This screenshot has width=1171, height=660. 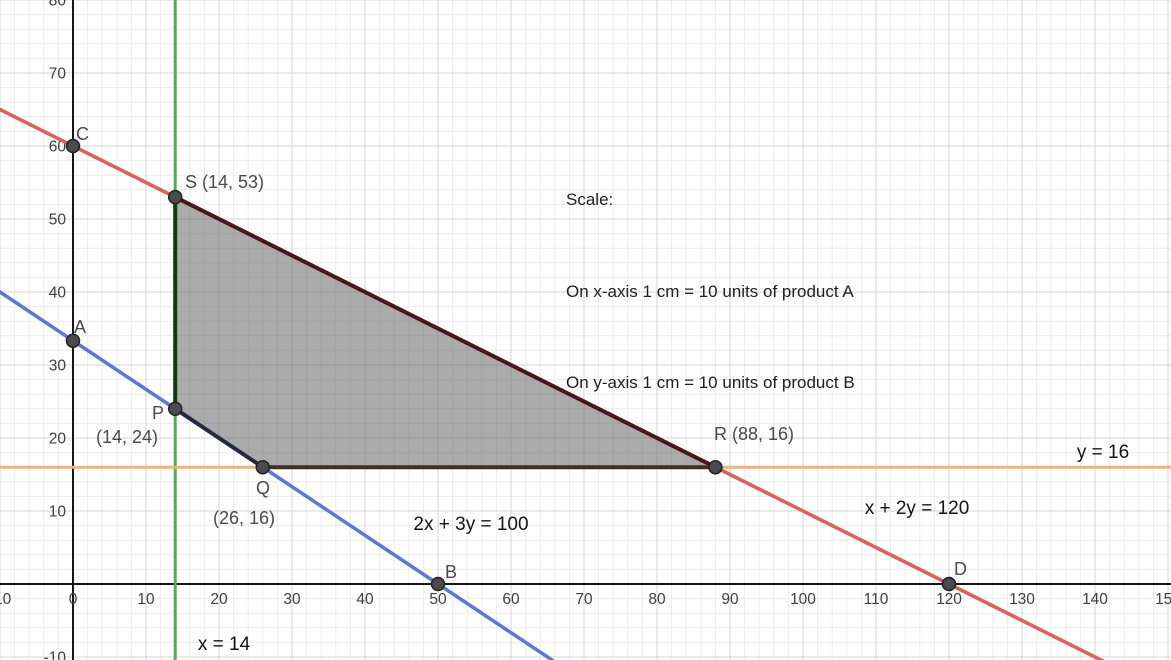 I want to click on label-eq-red: x + 2y = 120, so click(x=917, y=508).